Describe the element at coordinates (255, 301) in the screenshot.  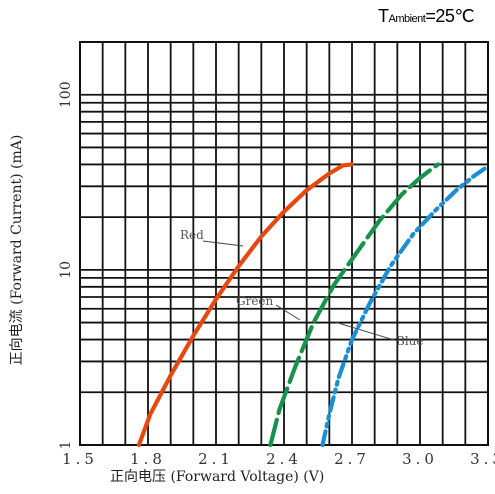
I see `series-label-green: Green` at that location.